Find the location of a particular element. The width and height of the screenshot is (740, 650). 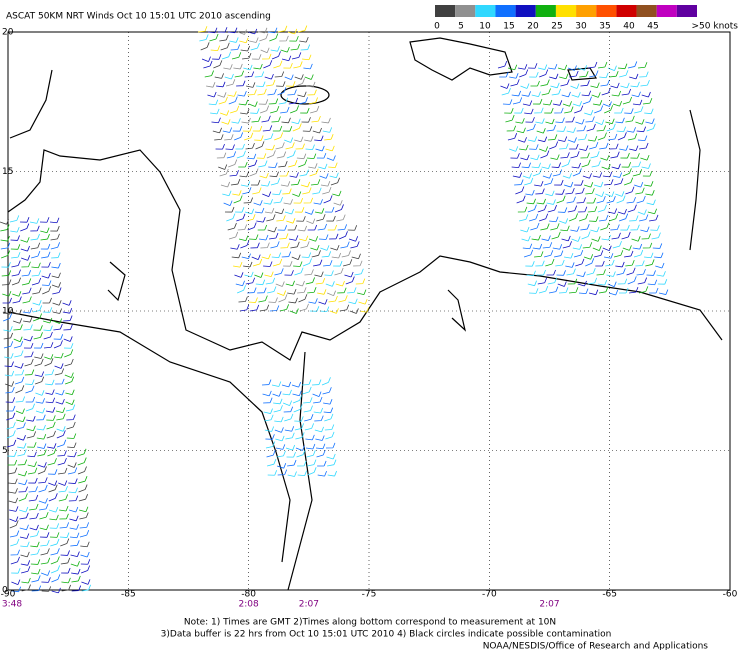

legend-label: 40 is located at coordinates (629, 27).